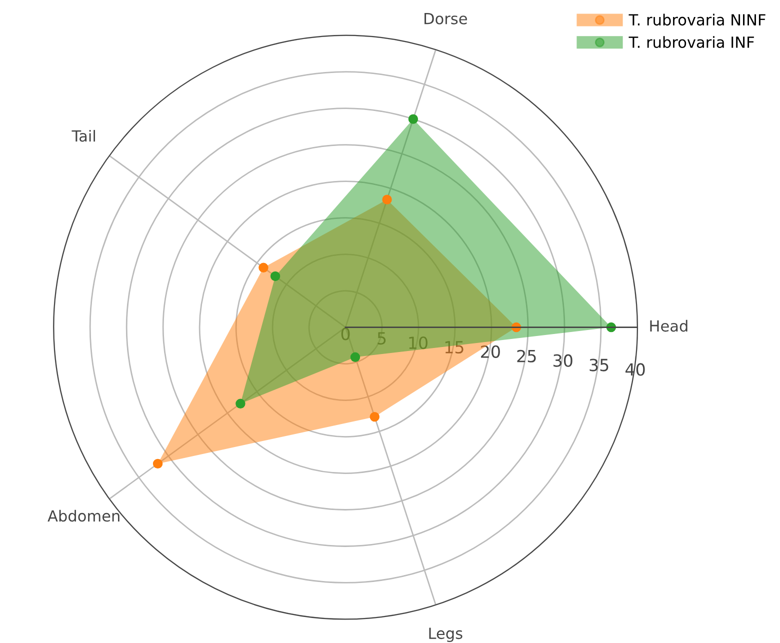 Image resolution: width=780 pixels, height=643 pixels. What do you see at coordinates (599, 365) in the screenshot?
I see `y-tick-label: 35` at bounding box center [599, 365].